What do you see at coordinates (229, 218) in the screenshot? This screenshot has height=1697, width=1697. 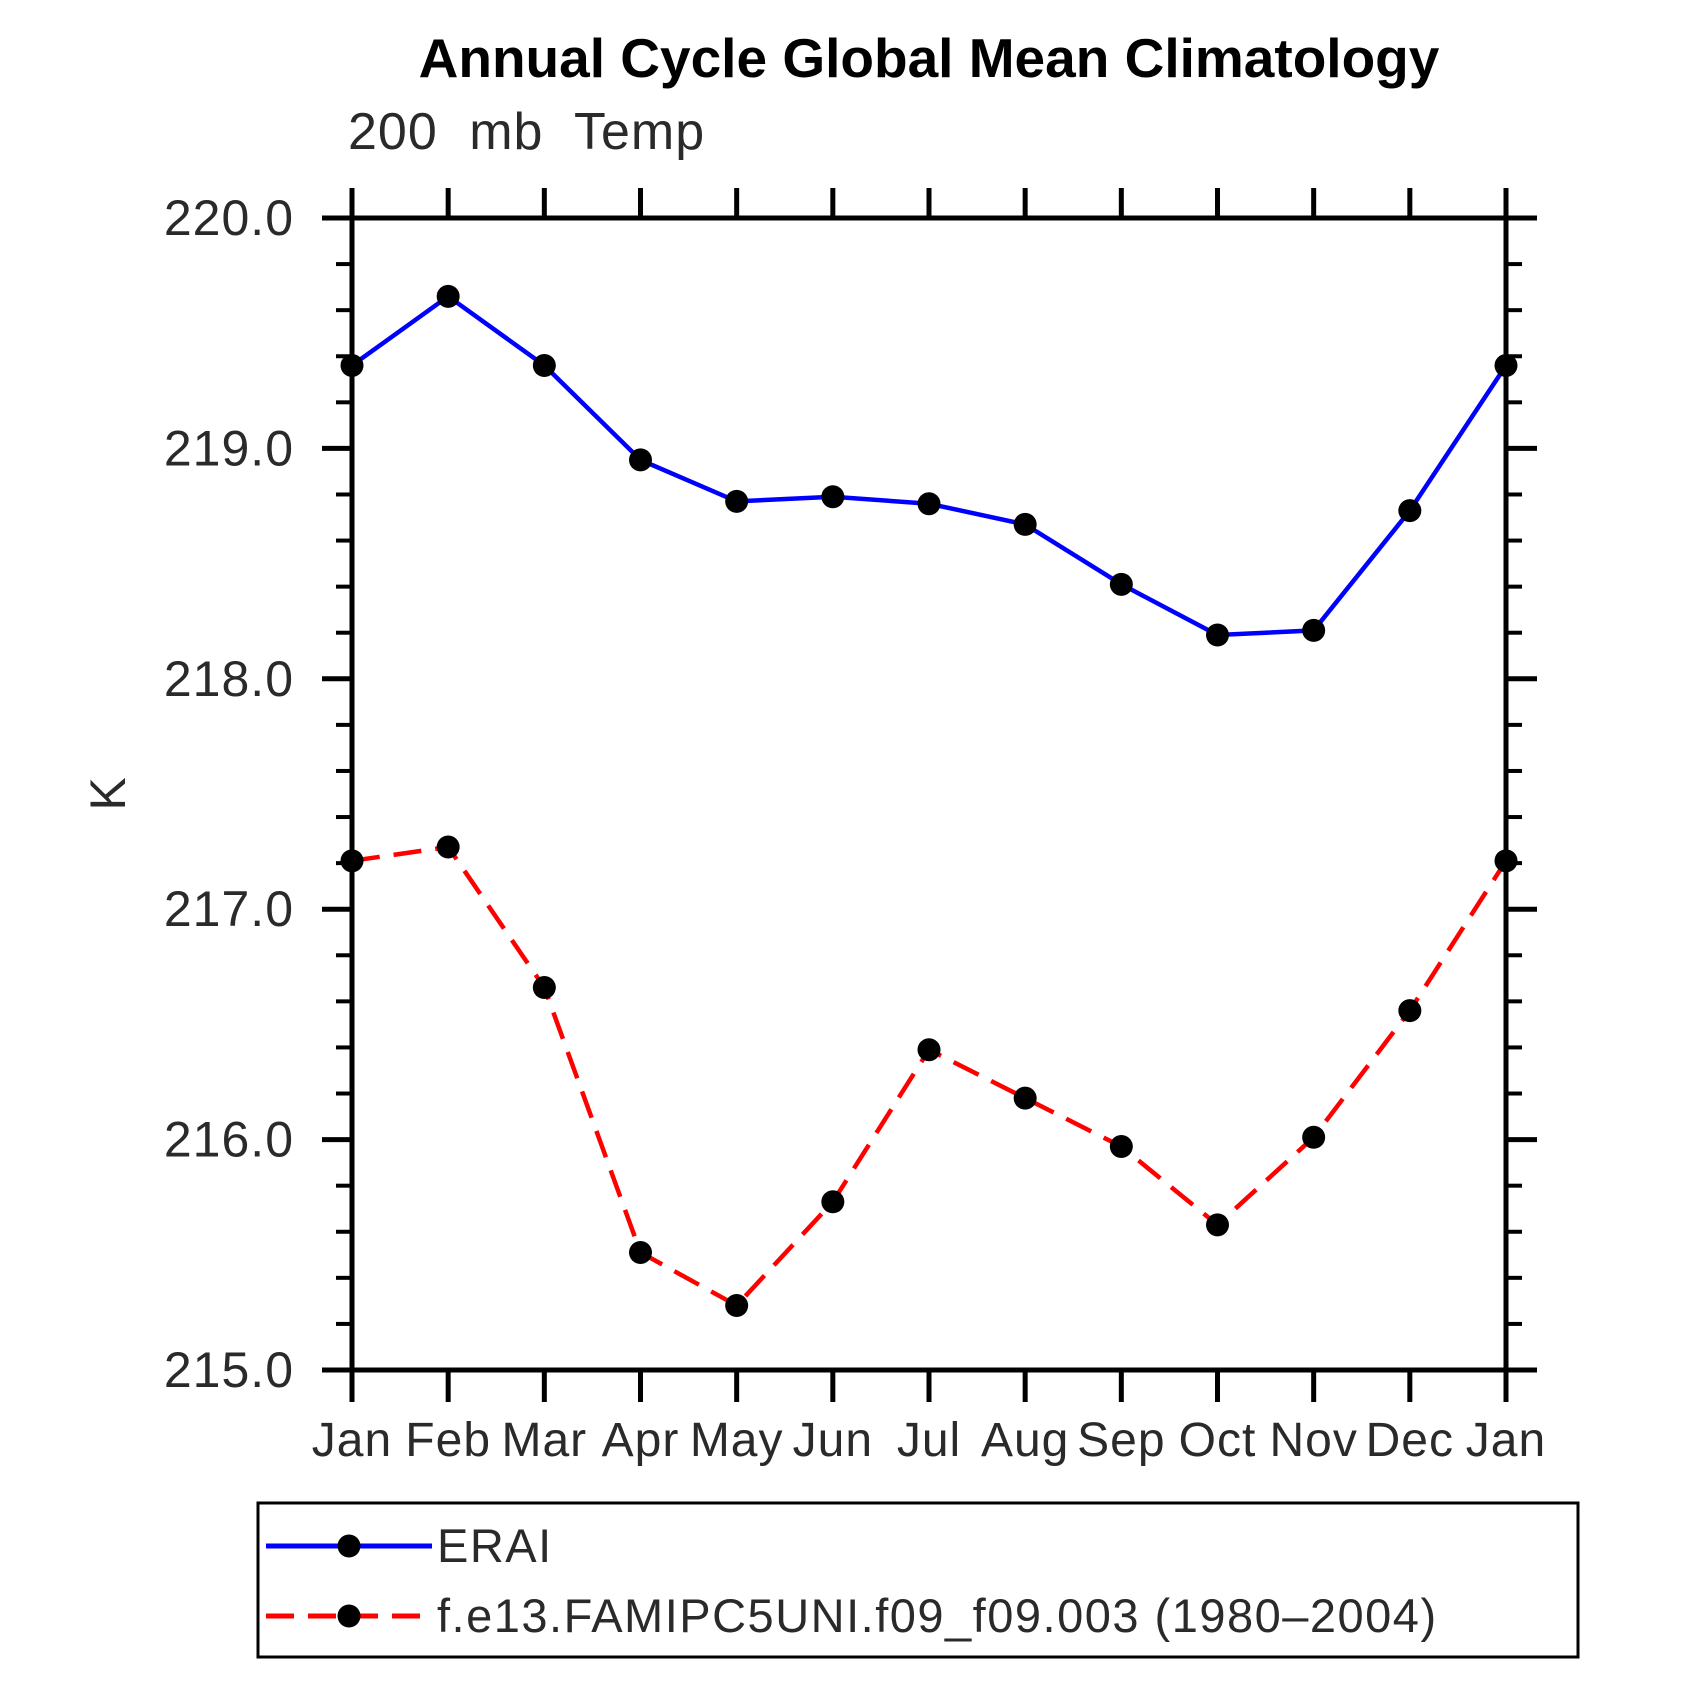 I see `y-tick-label: 220.0` at bounding box center [229, 218].